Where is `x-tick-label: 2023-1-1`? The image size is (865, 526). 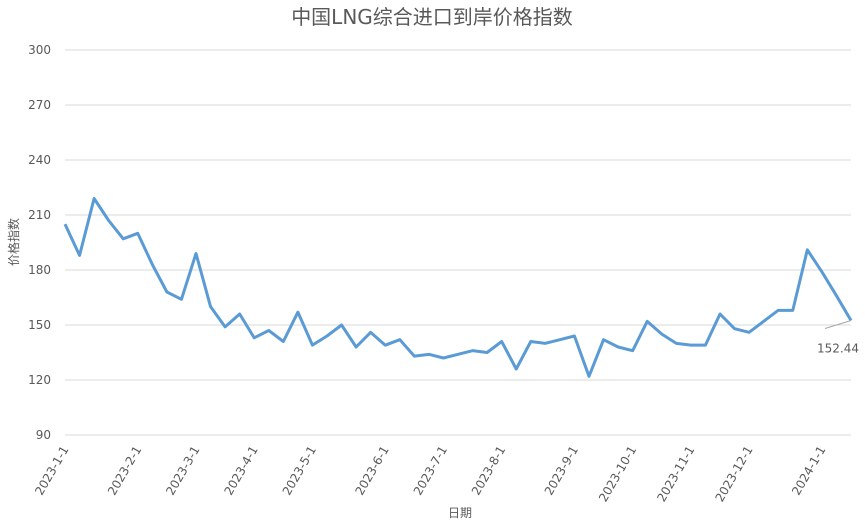 x-tick-label: 2023-1-1 is located at coordinates (51, 471).